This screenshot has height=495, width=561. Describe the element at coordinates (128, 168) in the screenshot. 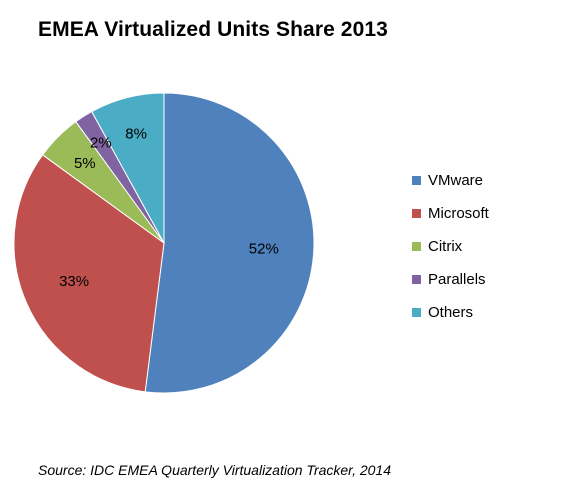

I see `pie-slice-others` at that location.